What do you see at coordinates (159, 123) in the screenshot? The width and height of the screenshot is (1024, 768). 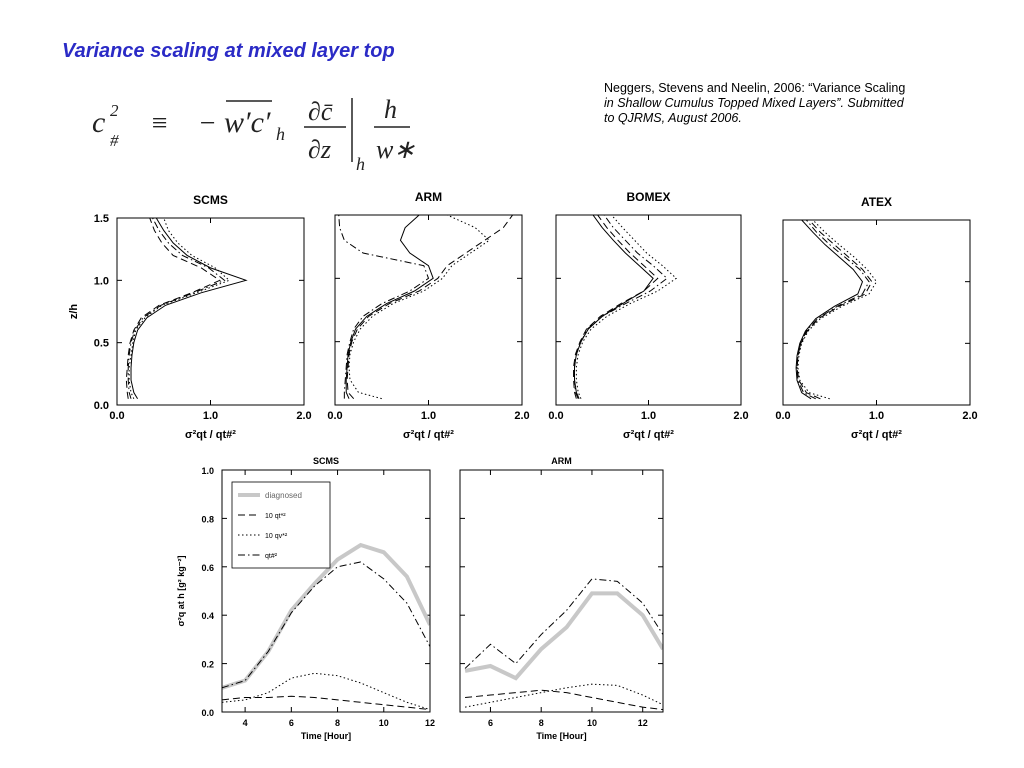 I see `eq-part: ≡` at bounding box center [159, 123].